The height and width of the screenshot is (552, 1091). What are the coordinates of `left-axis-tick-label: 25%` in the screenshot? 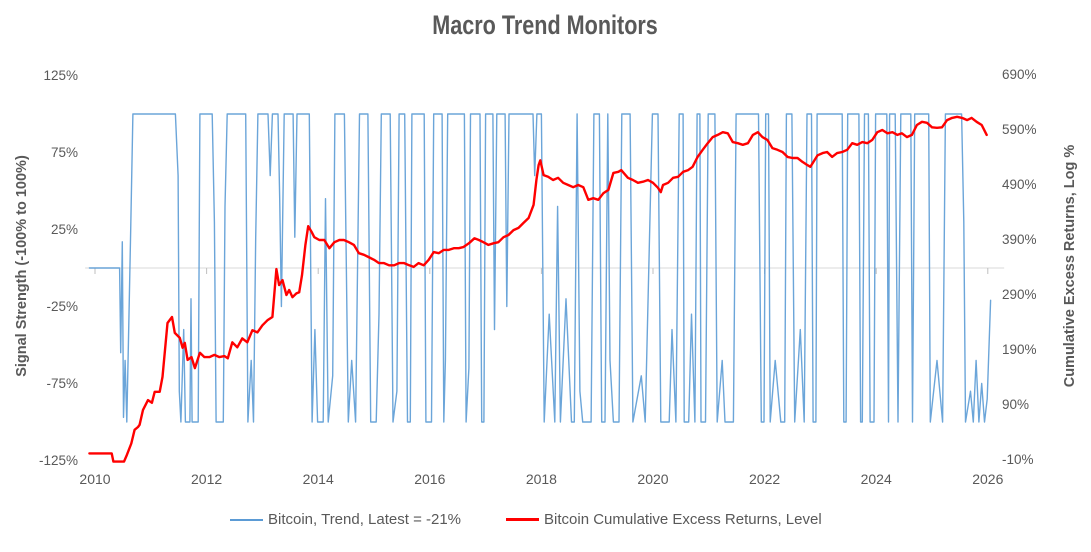 It's located at (64, 229).